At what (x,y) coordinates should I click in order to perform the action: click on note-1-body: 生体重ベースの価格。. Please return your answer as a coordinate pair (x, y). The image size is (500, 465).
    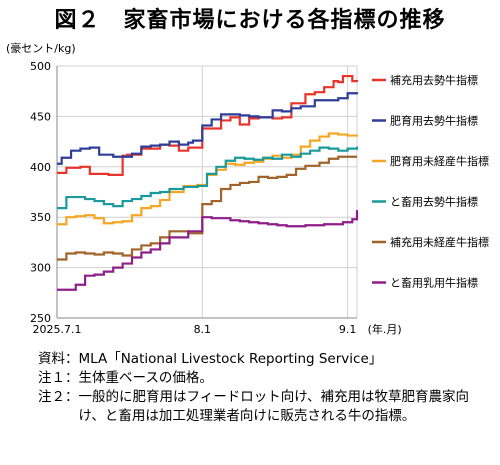
    Looking at the image, I should click on (145, 378).